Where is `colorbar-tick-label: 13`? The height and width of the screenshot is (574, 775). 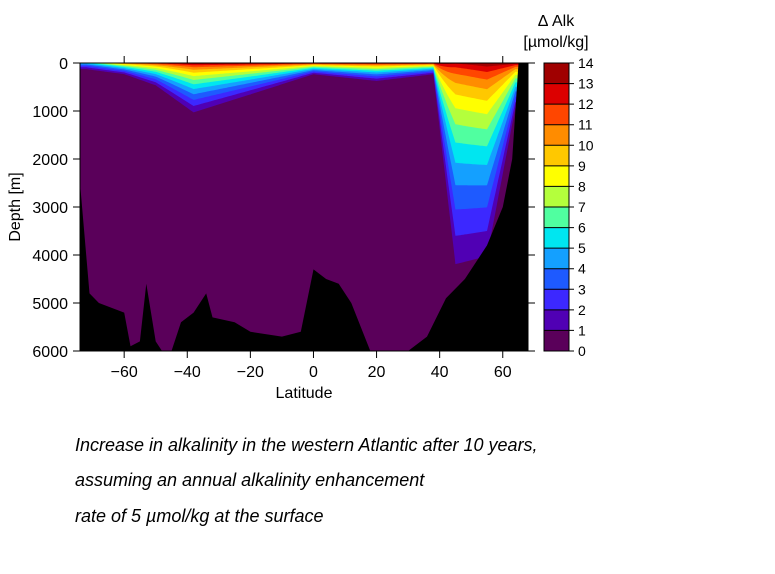
colorbar-tick-label: 13 is located at coordinates (586, 84).